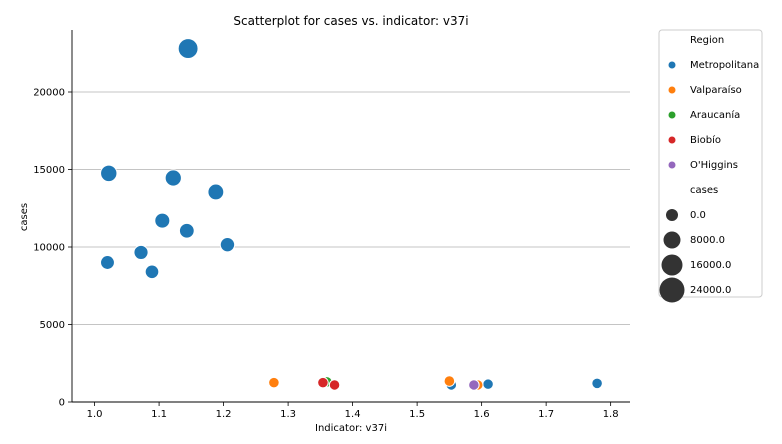 This screenshot has width=782, height=444. Describe the element at coordinates (417, 414) in the screenshot. I see `x-tick-label: 1.5` at that location.